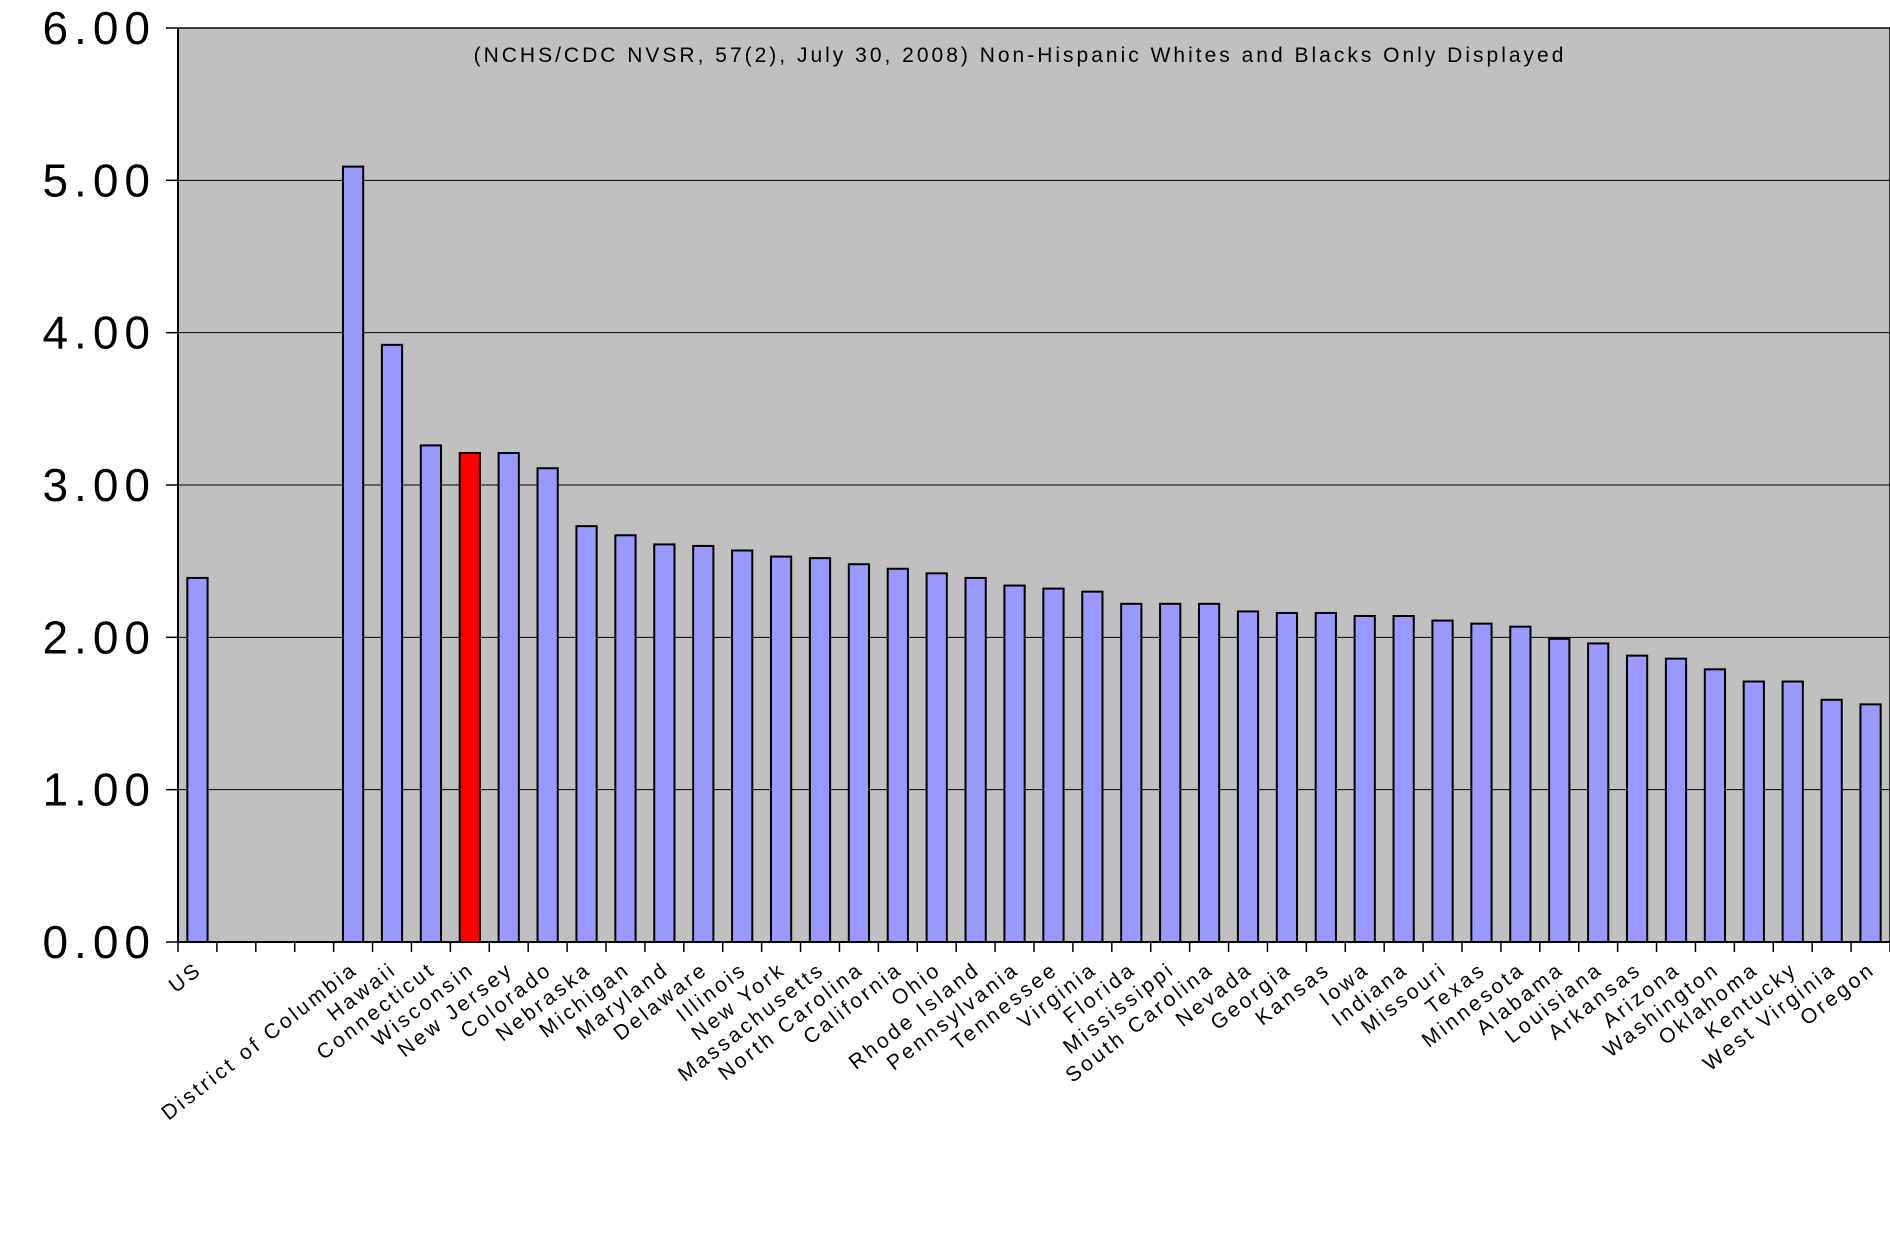 This screenshot has height=1255, width=1890. What do you see at coordinates (99, 942) in the screenshot?
I see `y-tick-label: 0.00` at bounding box center [99, 942].